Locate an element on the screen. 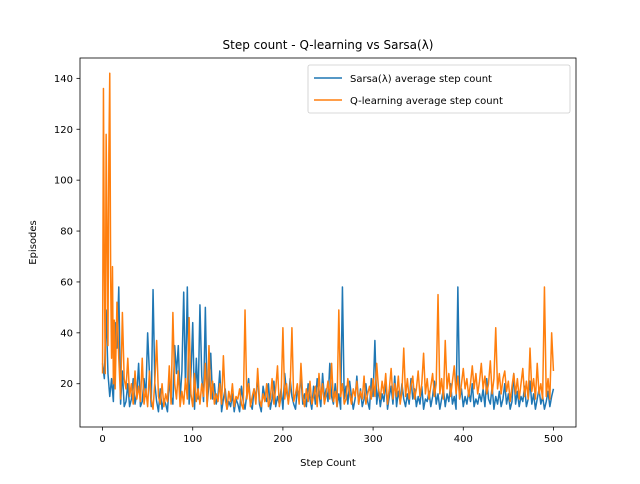 This screenshot has height=484, width=640. y-axis-label: Episodes is located at coordinates (33, 242).